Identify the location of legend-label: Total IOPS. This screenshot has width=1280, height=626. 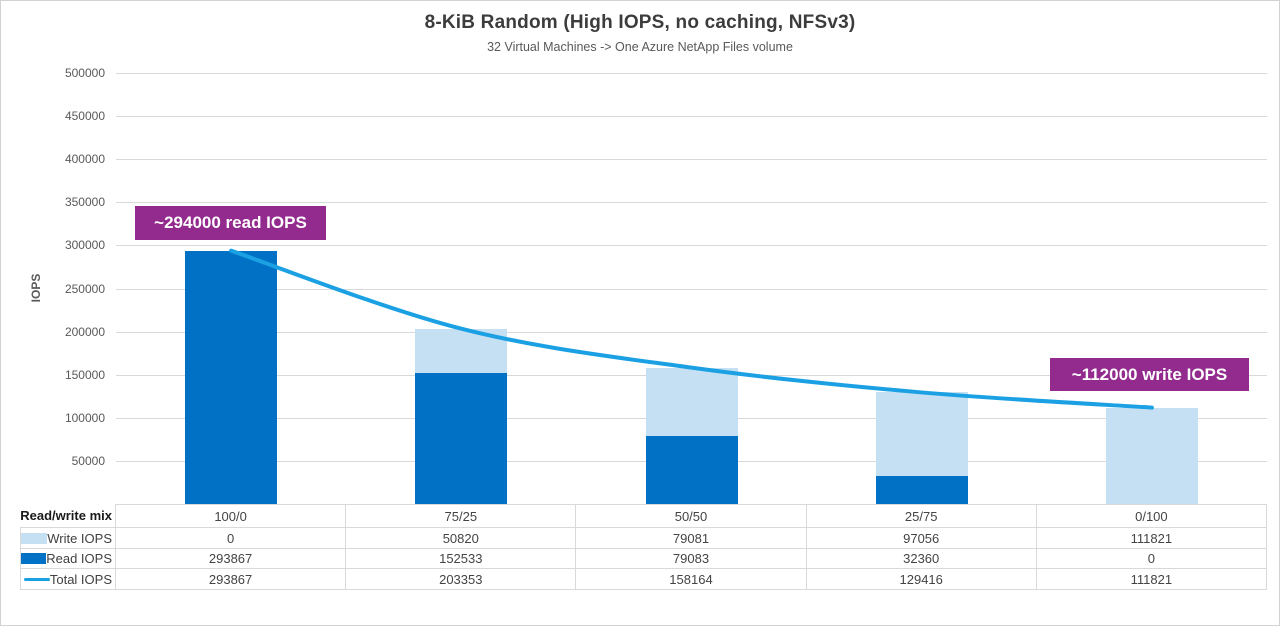
(80, 579).